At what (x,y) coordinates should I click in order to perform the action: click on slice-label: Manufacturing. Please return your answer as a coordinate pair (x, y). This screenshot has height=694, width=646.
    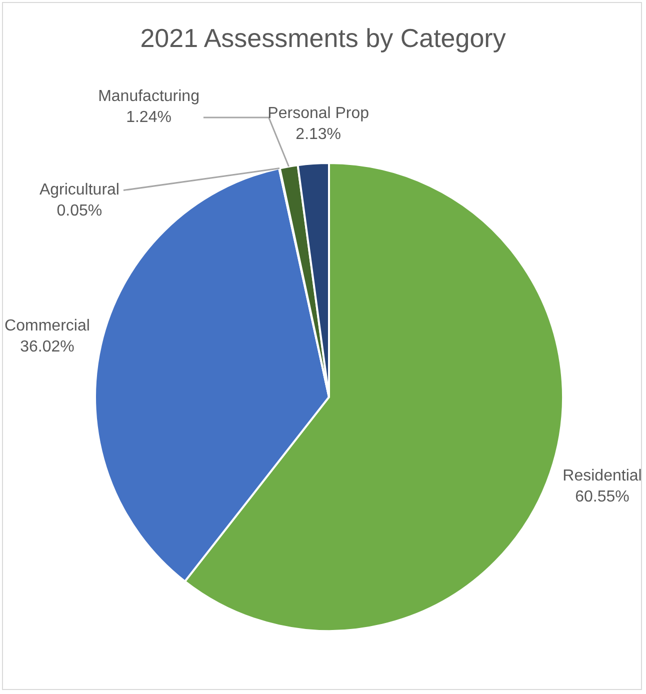
    Looking at the image, I should click on (149, 96).